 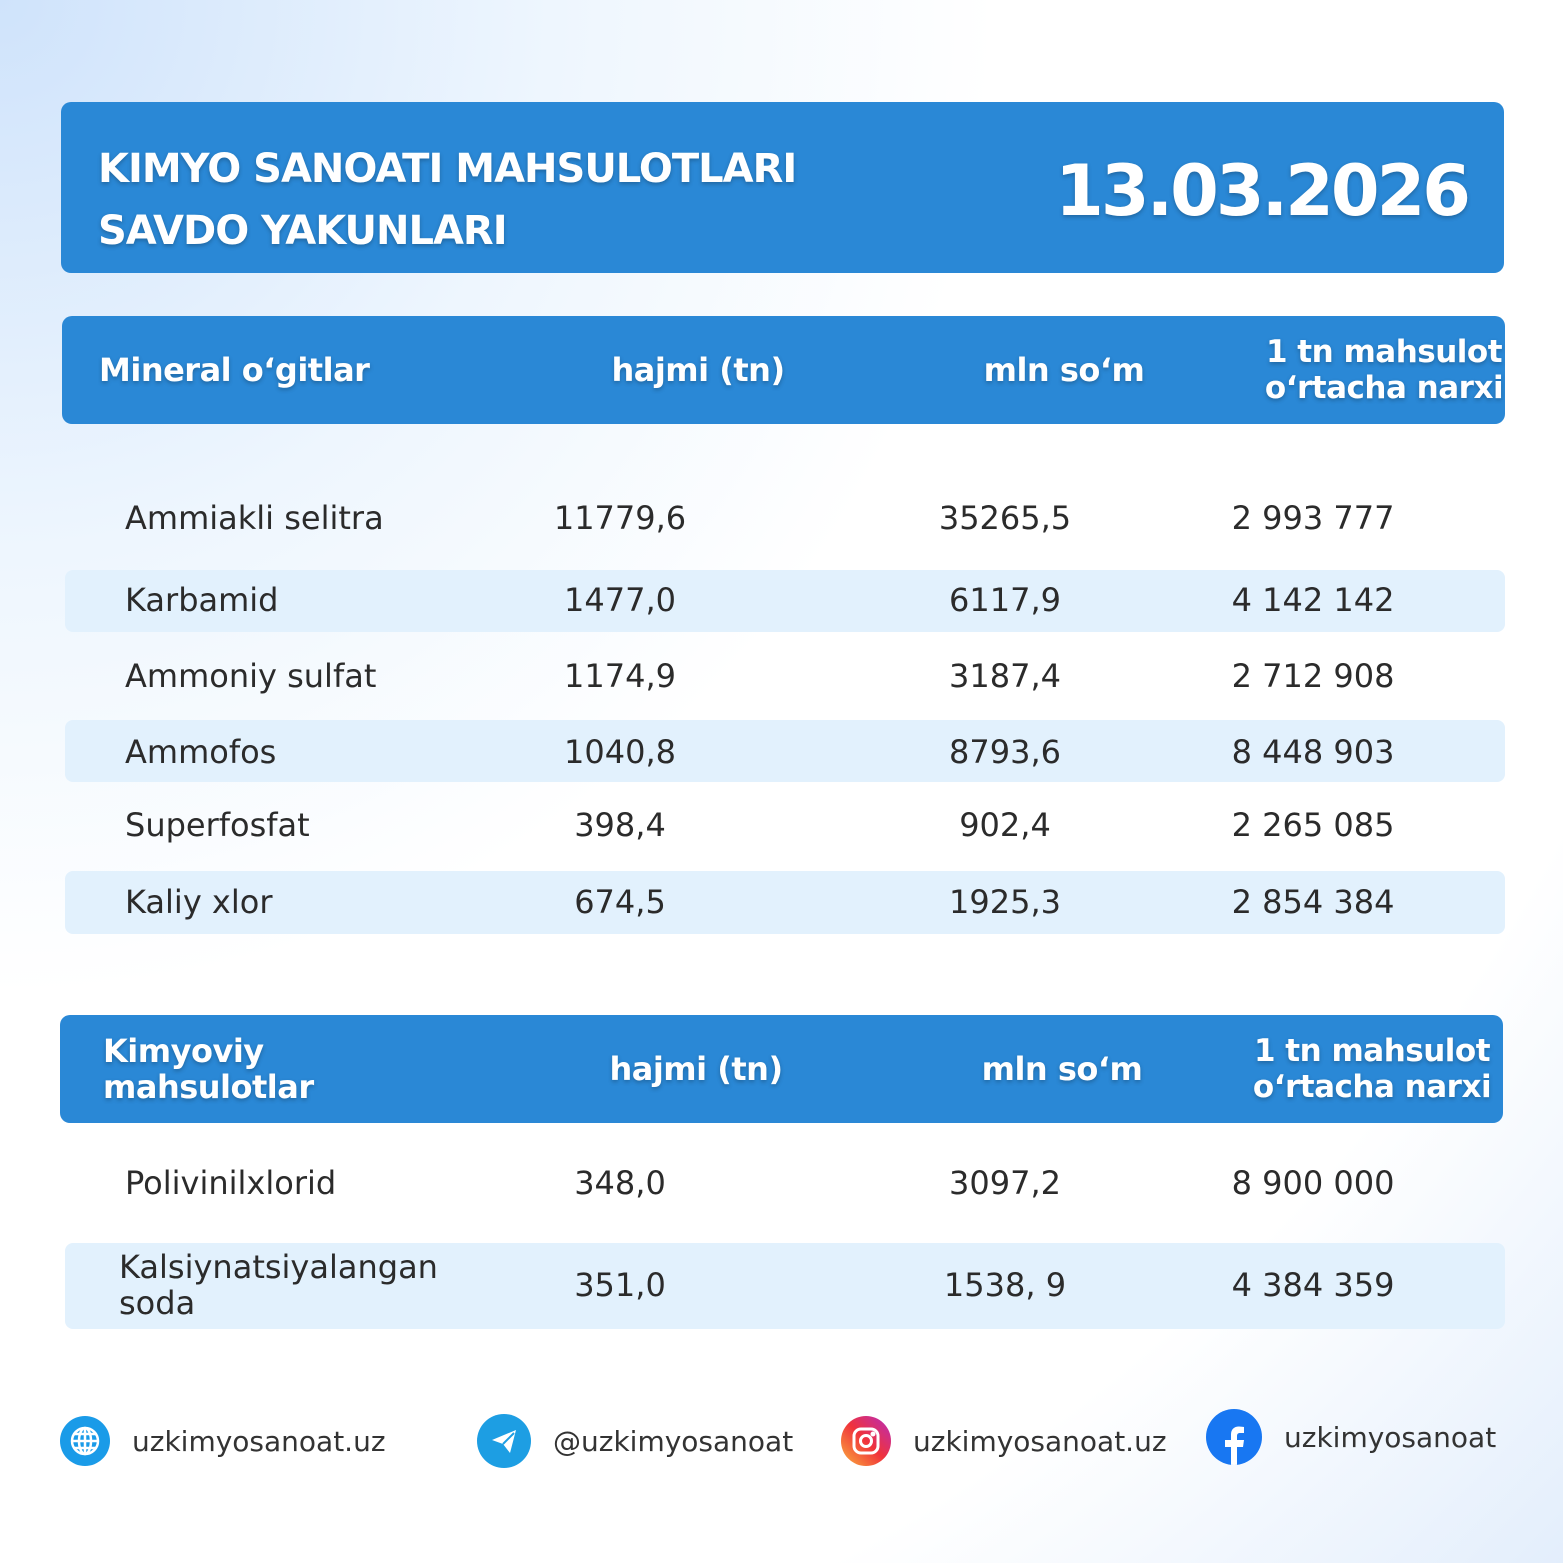 I want to click on globe-icon, so click(x=85, y=1441).